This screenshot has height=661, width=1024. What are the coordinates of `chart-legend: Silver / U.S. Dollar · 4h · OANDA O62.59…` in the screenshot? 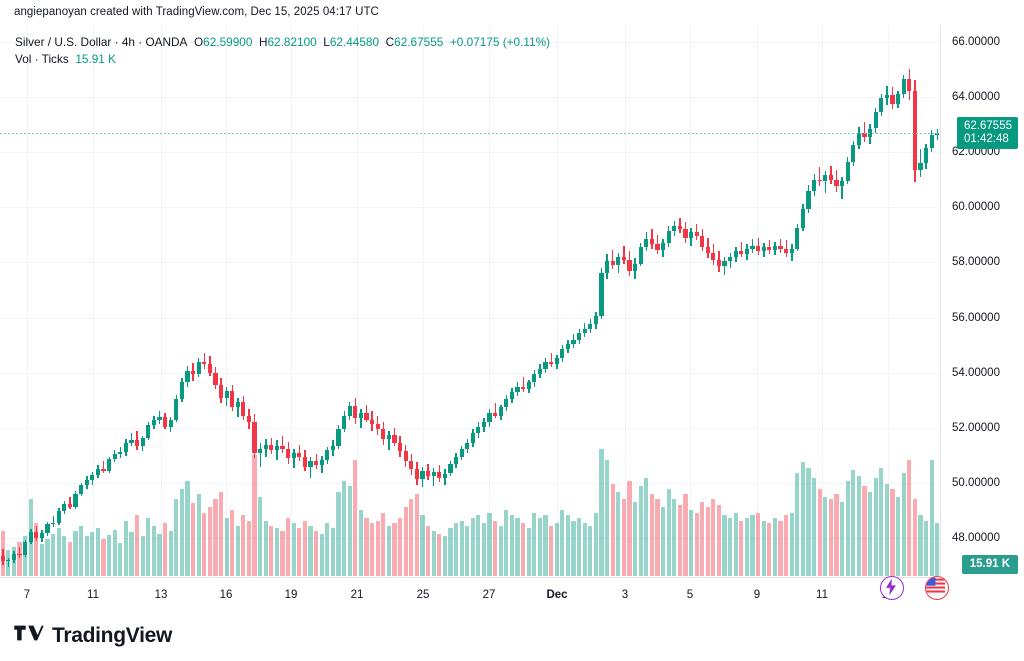 It's located at (282, 51).